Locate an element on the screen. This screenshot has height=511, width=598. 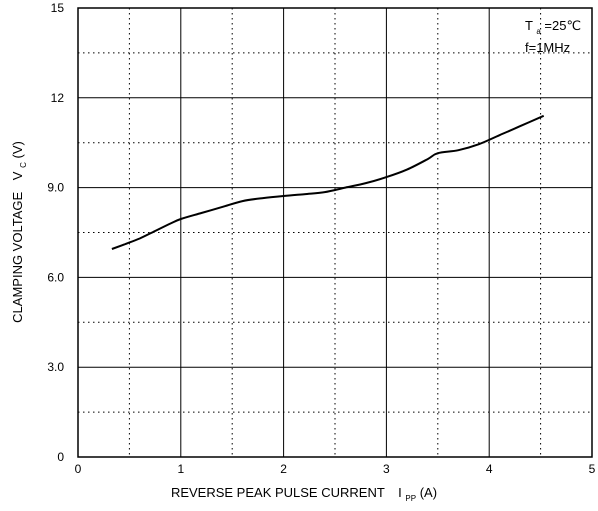
x-tick-label: 0 is located at coordinates (78, 469).